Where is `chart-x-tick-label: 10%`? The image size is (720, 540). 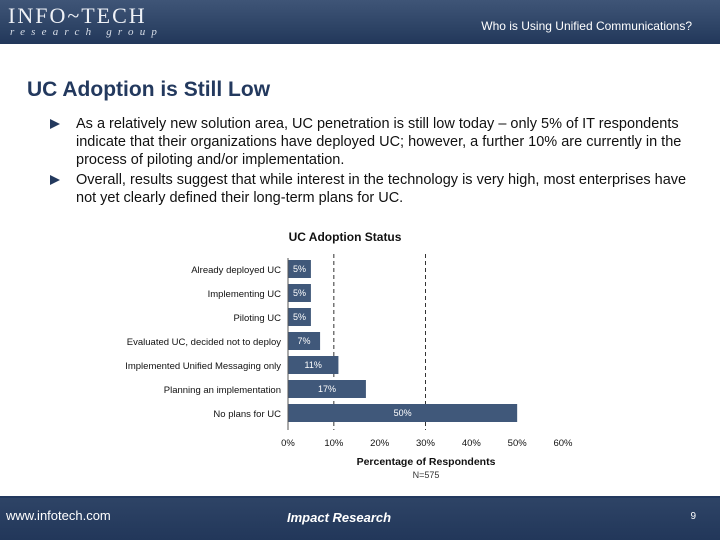 chart-x-tick-label: 10% is located at coordinates (334, 443).